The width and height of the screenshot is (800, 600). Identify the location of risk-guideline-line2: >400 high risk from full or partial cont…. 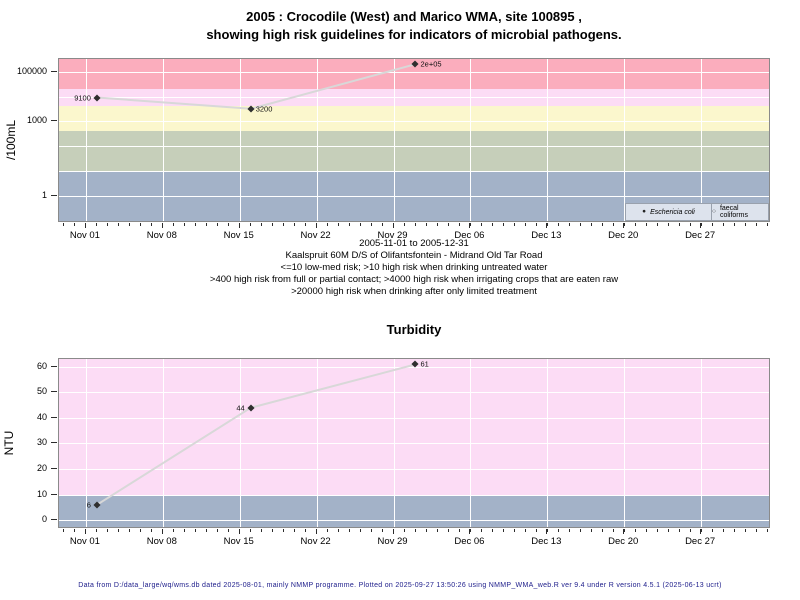
(414, 279).